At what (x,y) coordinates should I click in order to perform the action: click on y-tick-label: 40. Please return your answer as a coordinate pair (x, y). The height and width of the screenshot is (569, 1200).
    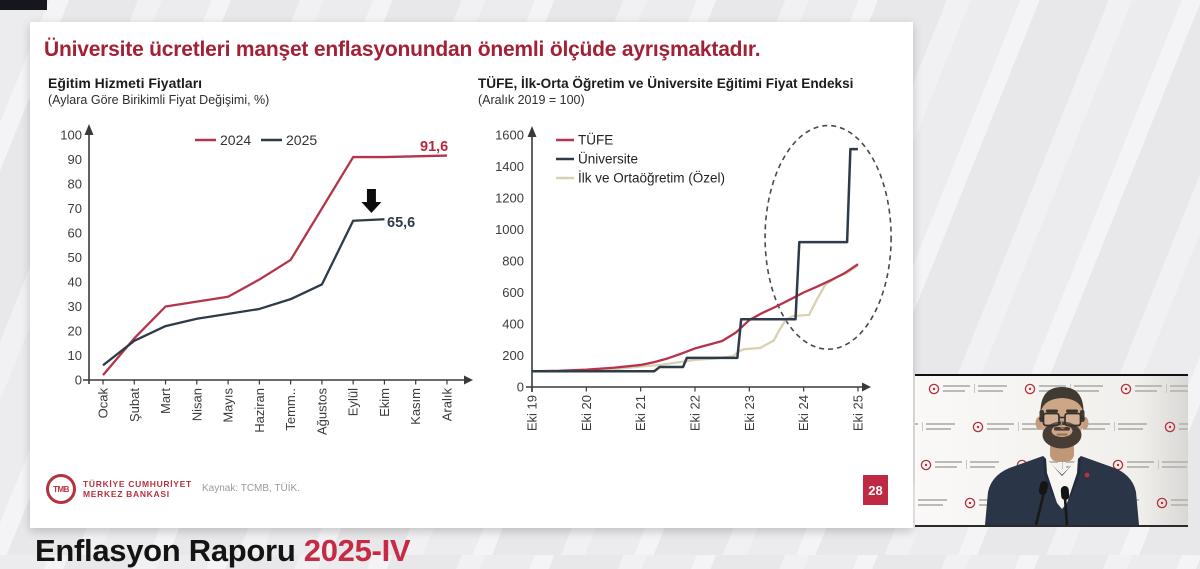
    Looking at the image, I should click on (75, 282).